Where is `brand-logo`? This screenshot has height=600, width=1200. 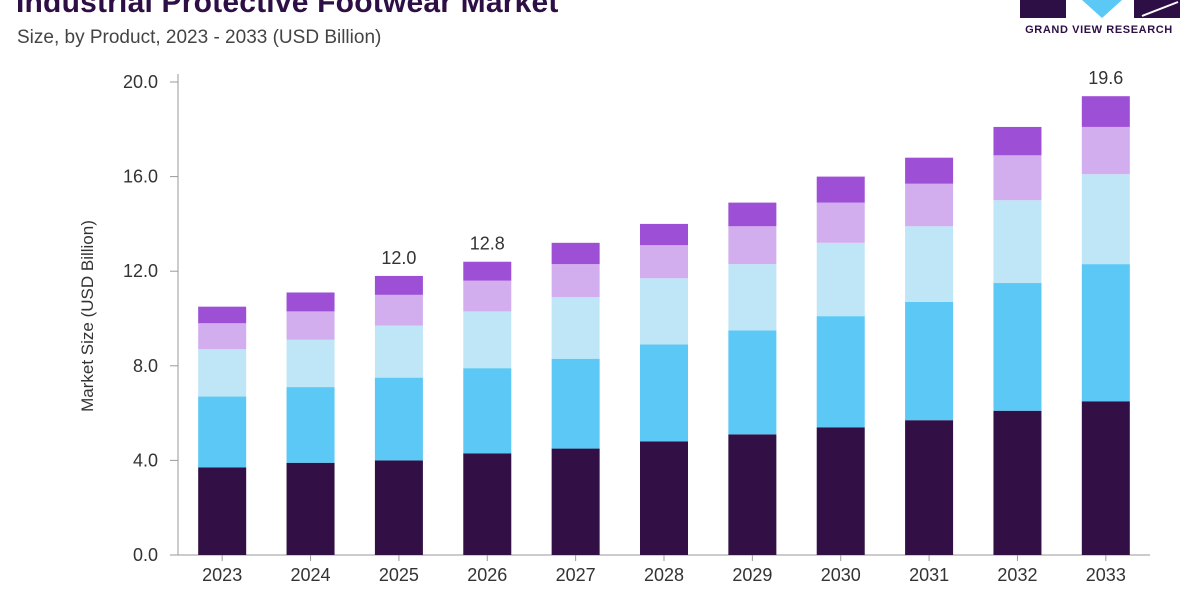
brand-logo is located at coordinates (1100, 9).